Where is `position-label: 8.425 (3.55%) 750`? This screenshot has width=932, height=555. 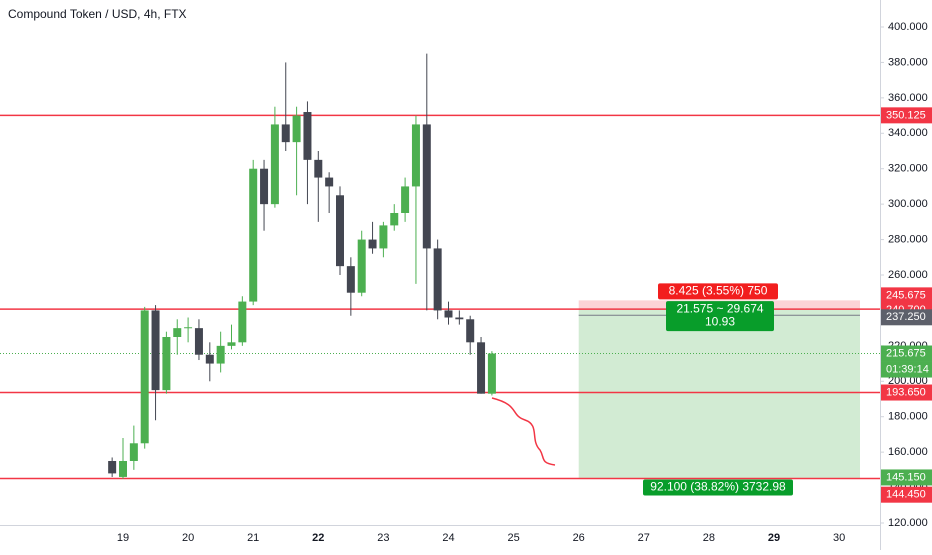
position-label: 8.425 (3.55%) 750 is located at coordinates (718, 291).